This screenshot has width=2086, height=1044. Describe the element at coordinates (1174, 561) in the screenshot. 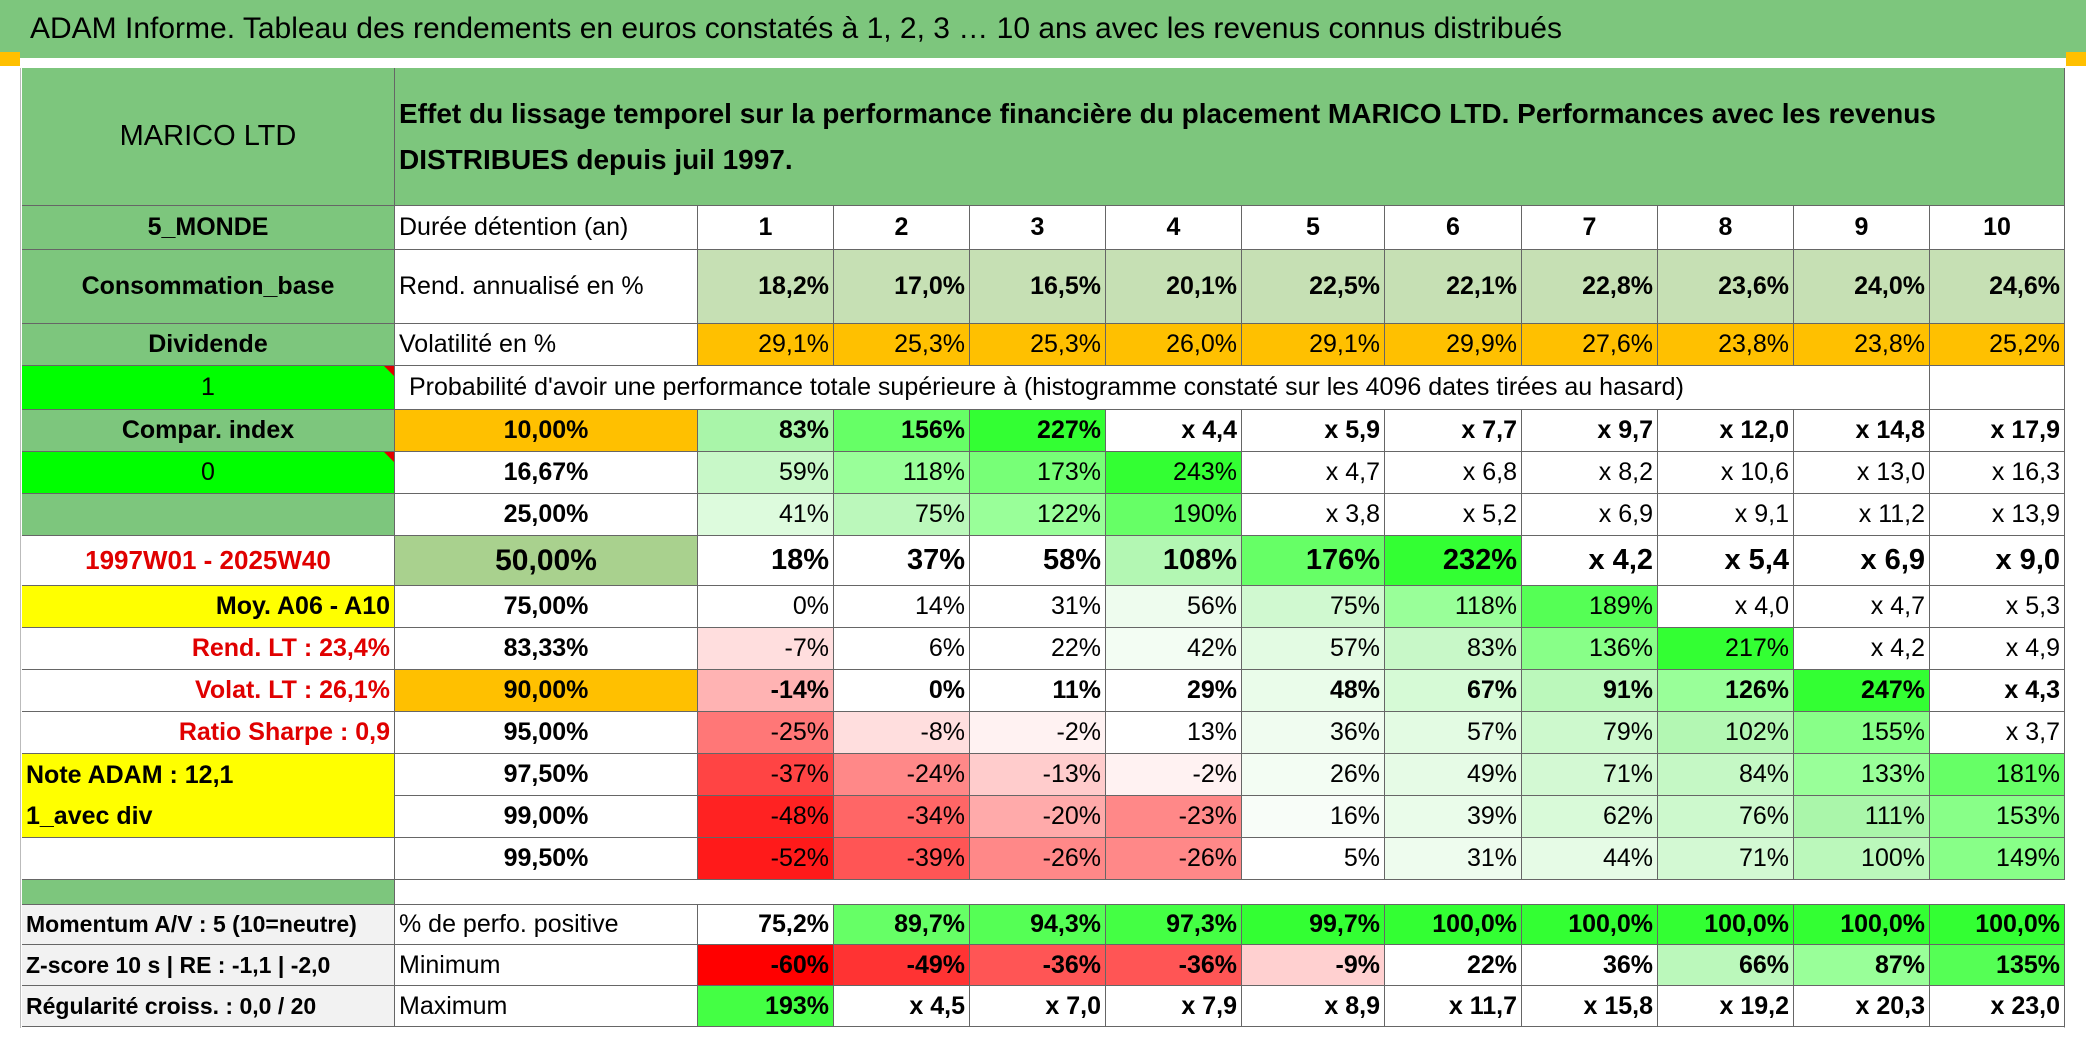

I see `prob-cell-r4-y4: 108%` at that location.